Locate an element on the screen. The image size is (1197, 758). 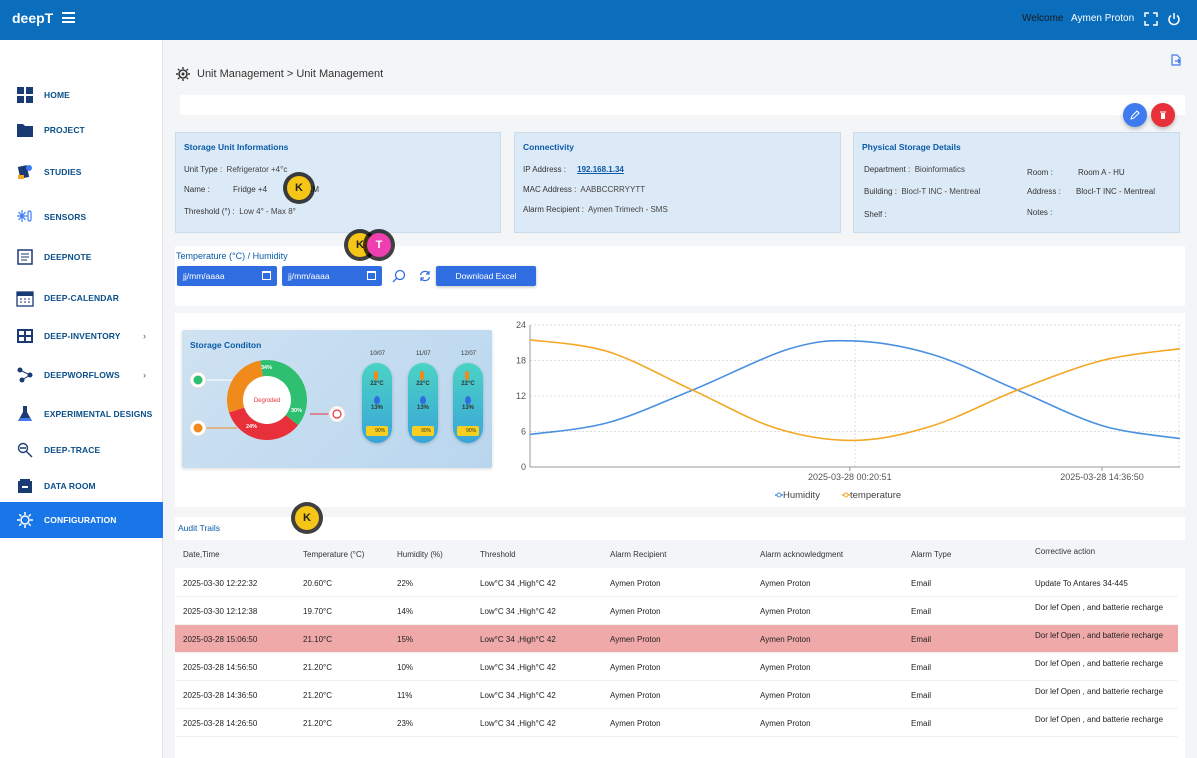
sidebar-item-label: DEEP-CALENDAR is located at coordinates (81, 298).